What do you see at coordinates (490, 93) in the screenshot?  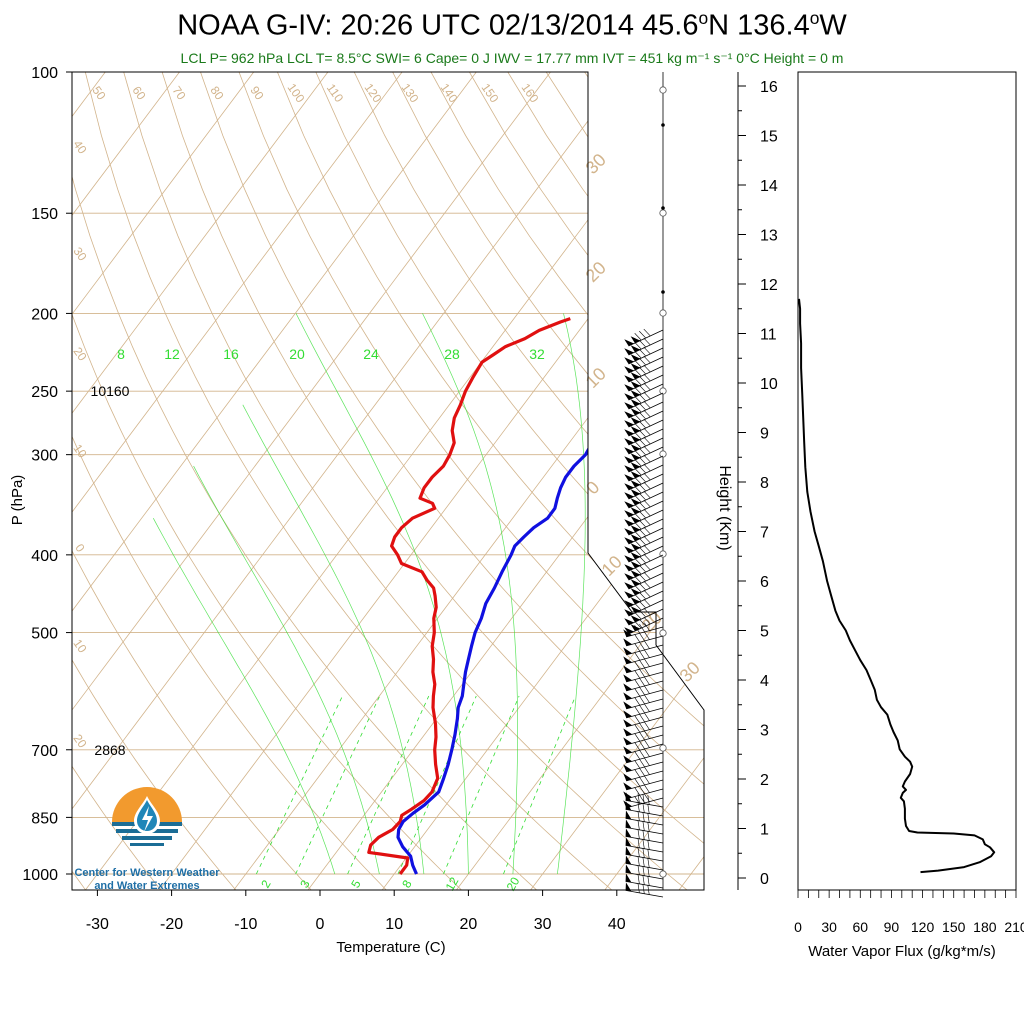 I see `isotherm-label: 150` at bounding box center [490, 93].